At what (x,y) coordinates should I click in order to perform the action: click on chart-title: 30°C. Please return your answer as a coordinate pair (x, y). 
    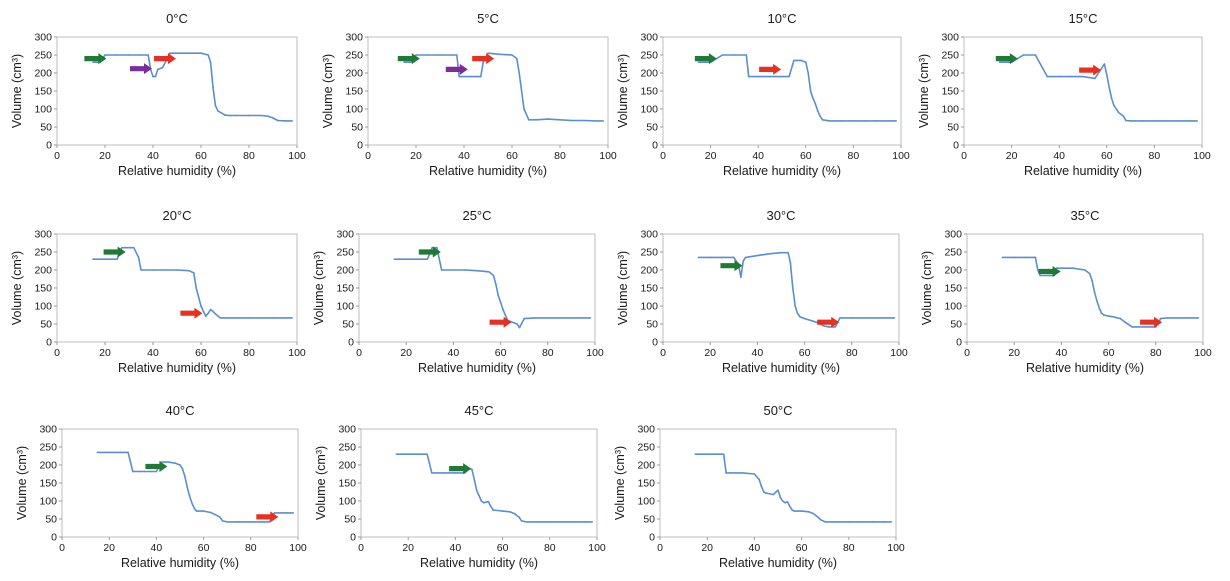
    Looking at the image, I should click on (780, 215).